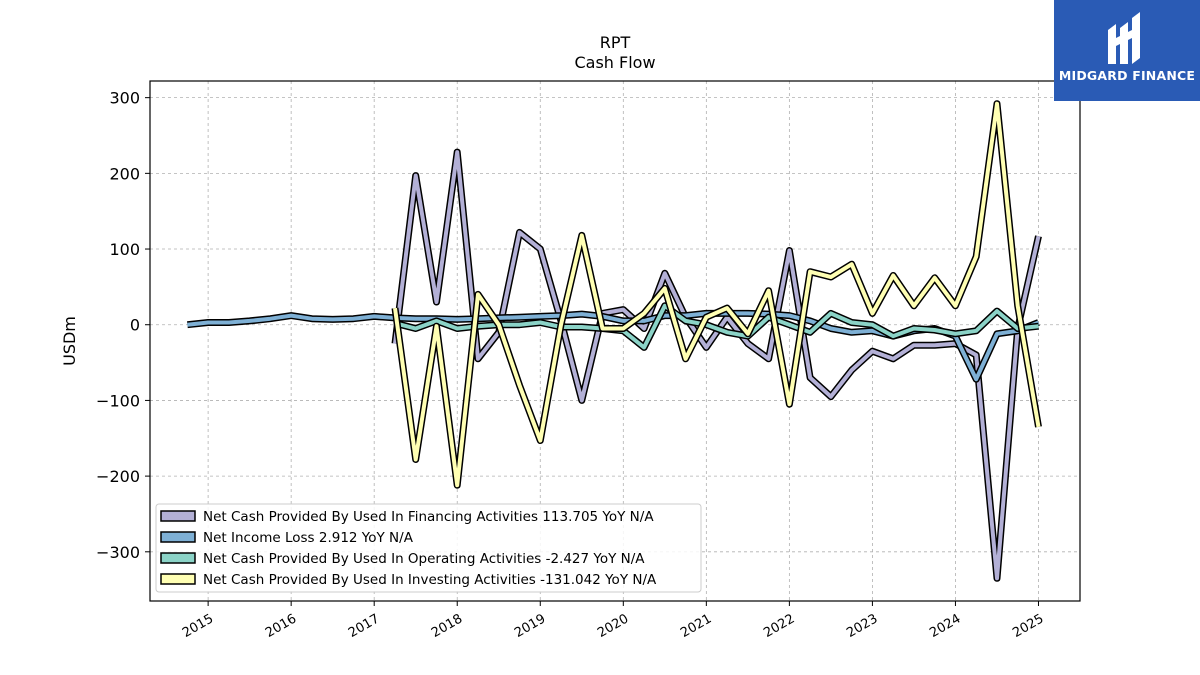 This screenshot has width=1200, height=675. Describe the element at coordinates (364, 626) in the screenshot. I see `x-tick-label: 2017` at that location.